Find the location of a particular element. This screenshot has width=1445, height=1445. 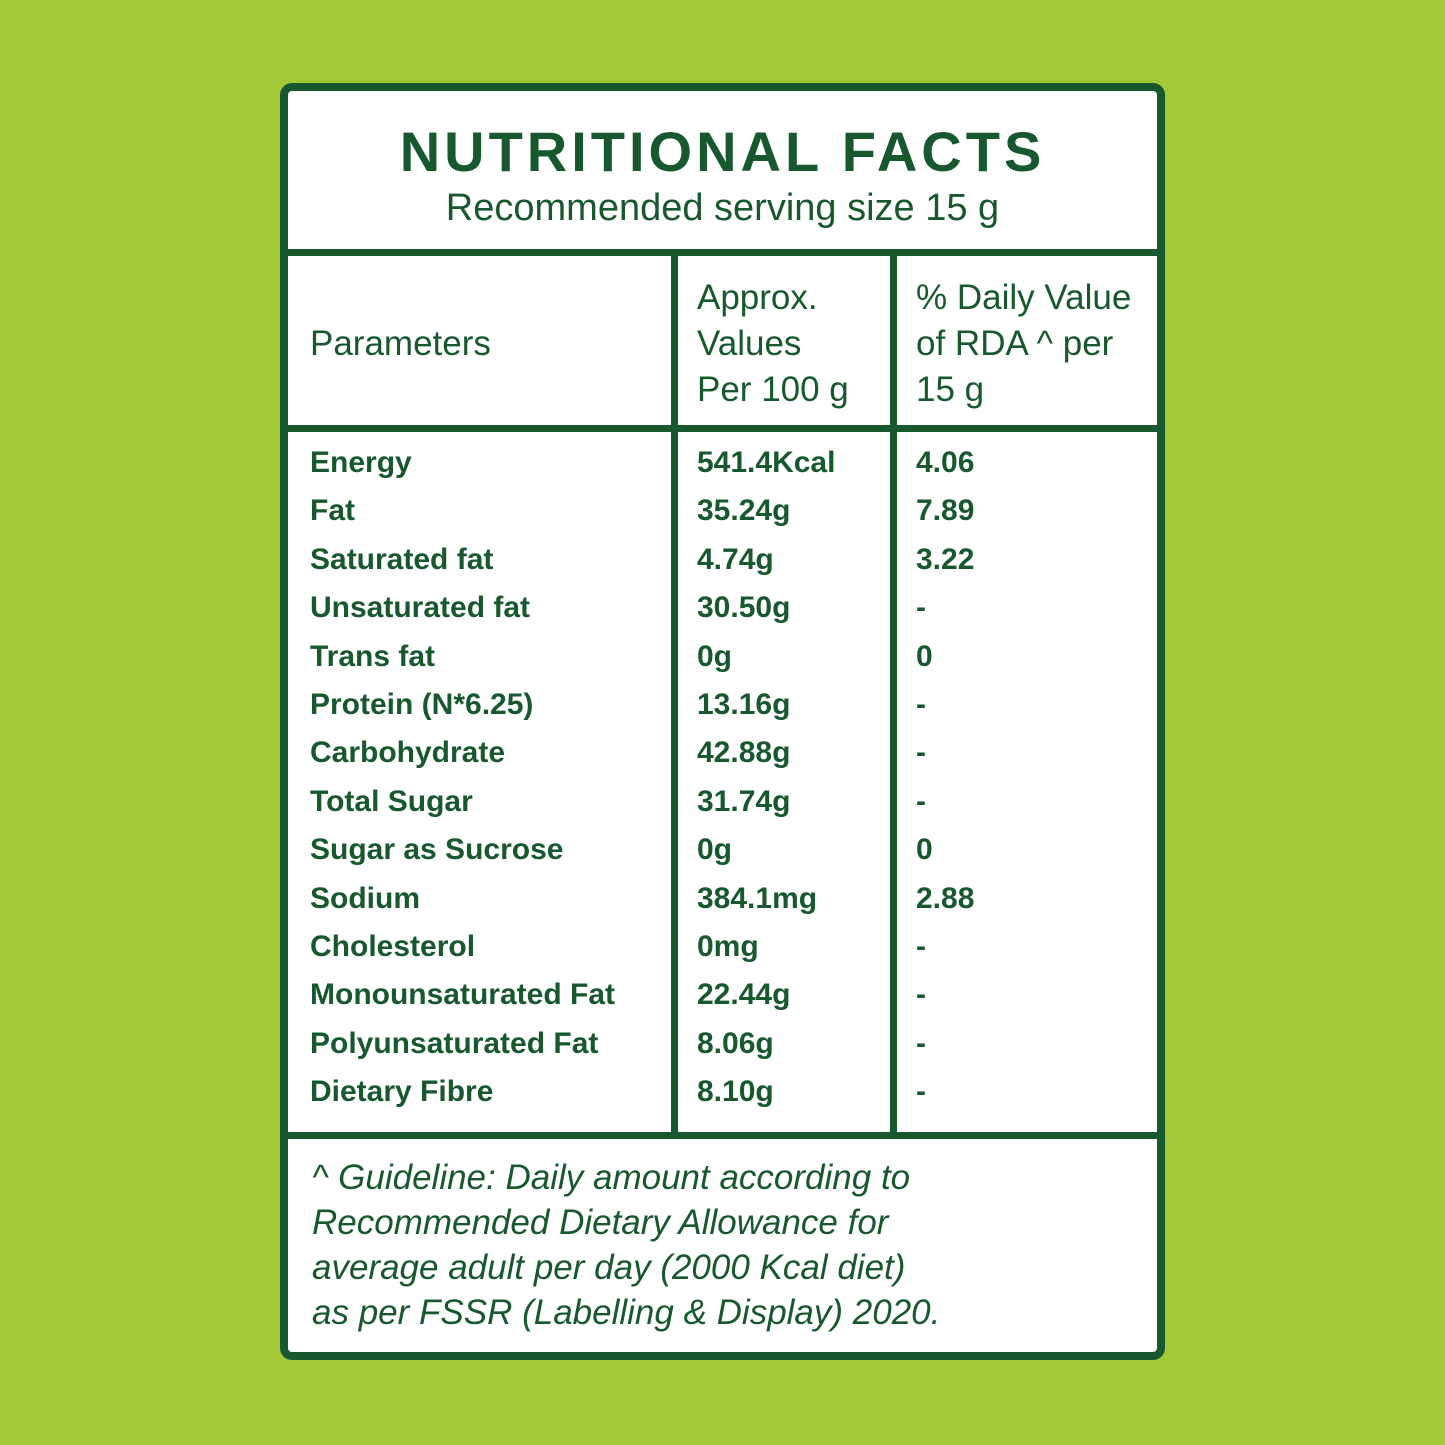

table-cell: Sugar as Sucrose is located at coordinates (437, 850).